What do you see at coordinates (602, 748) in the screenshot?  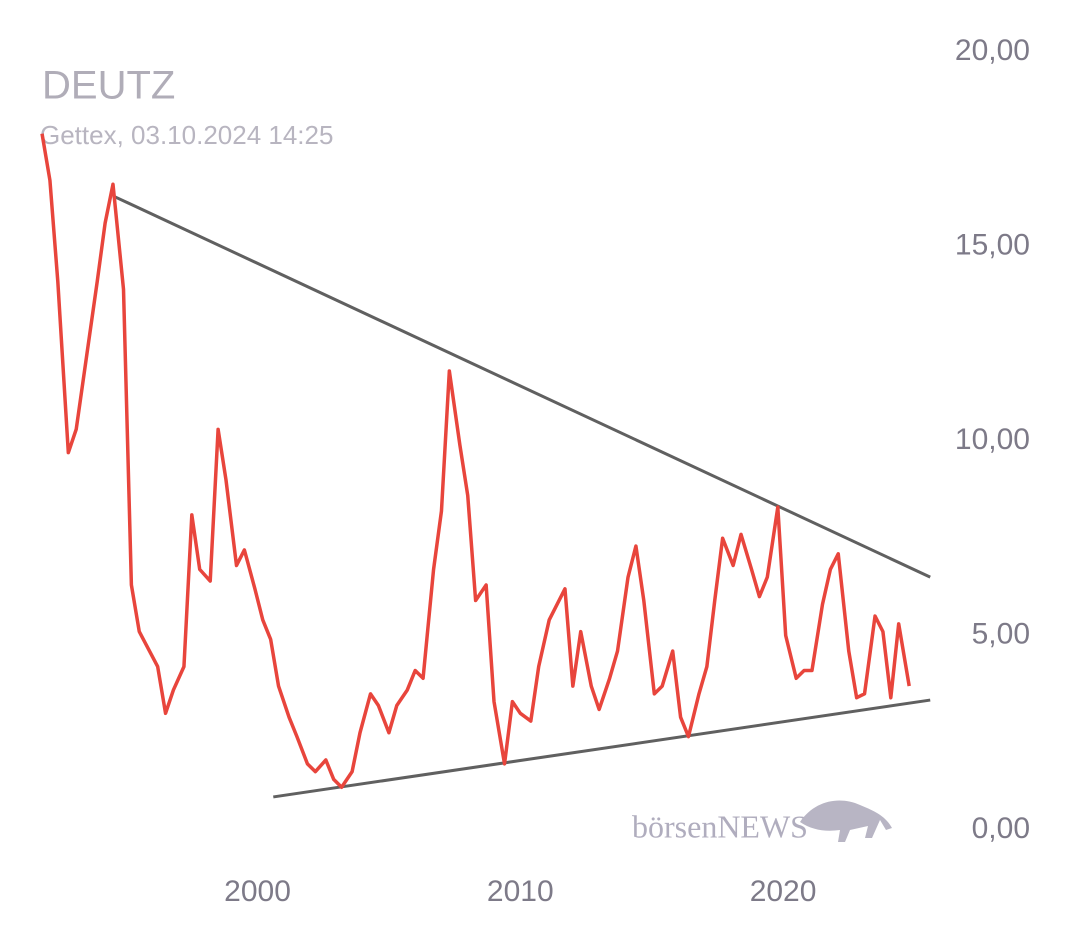 I see `trend-line` at bounding box center [602, 748].